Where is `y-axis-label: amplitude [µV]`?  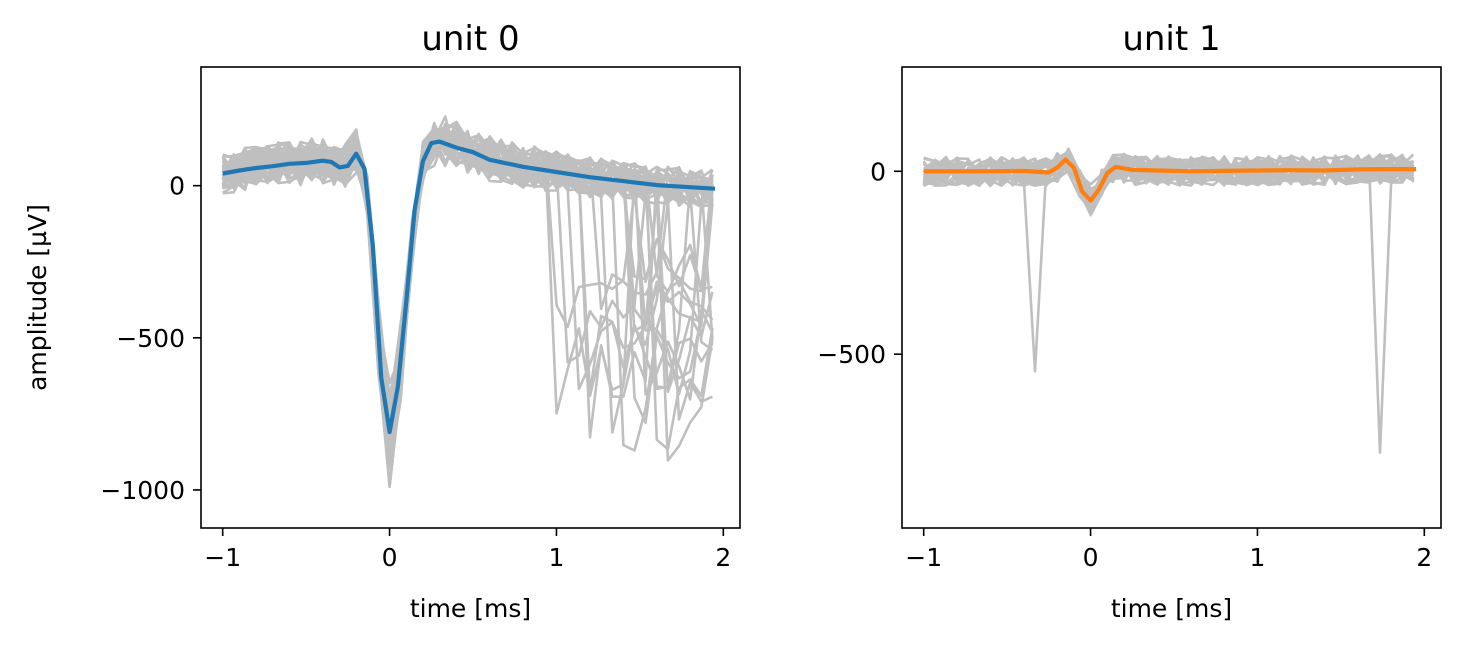 y-axis-label: amplitude [µV] is located at coordinates (37, 297).